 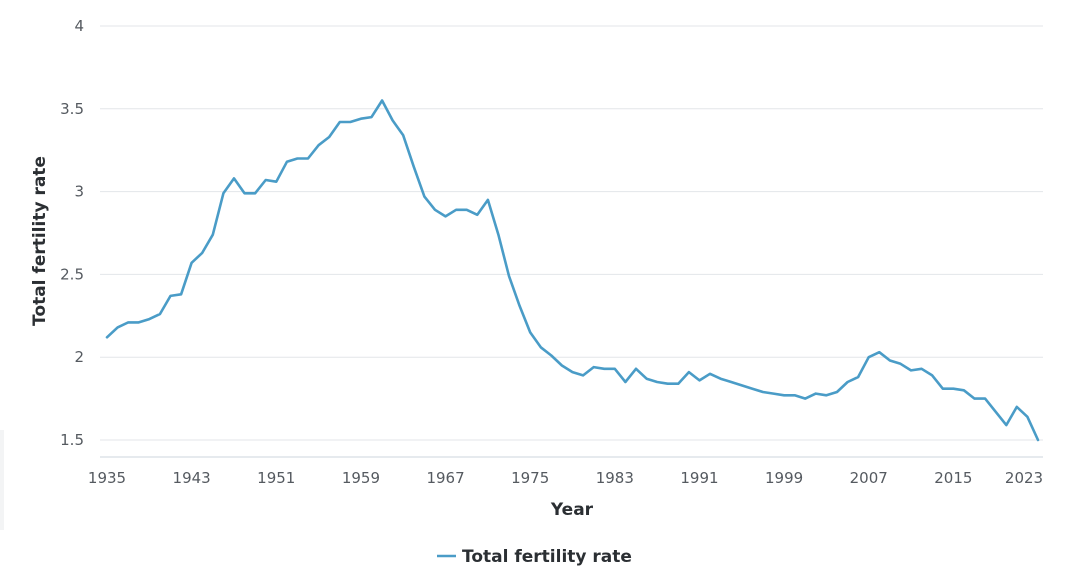 What do you see at coordinates (72, 274) in the screenshot?
I see `y-tick-label: 2.5` at bounding box center [72, 274].